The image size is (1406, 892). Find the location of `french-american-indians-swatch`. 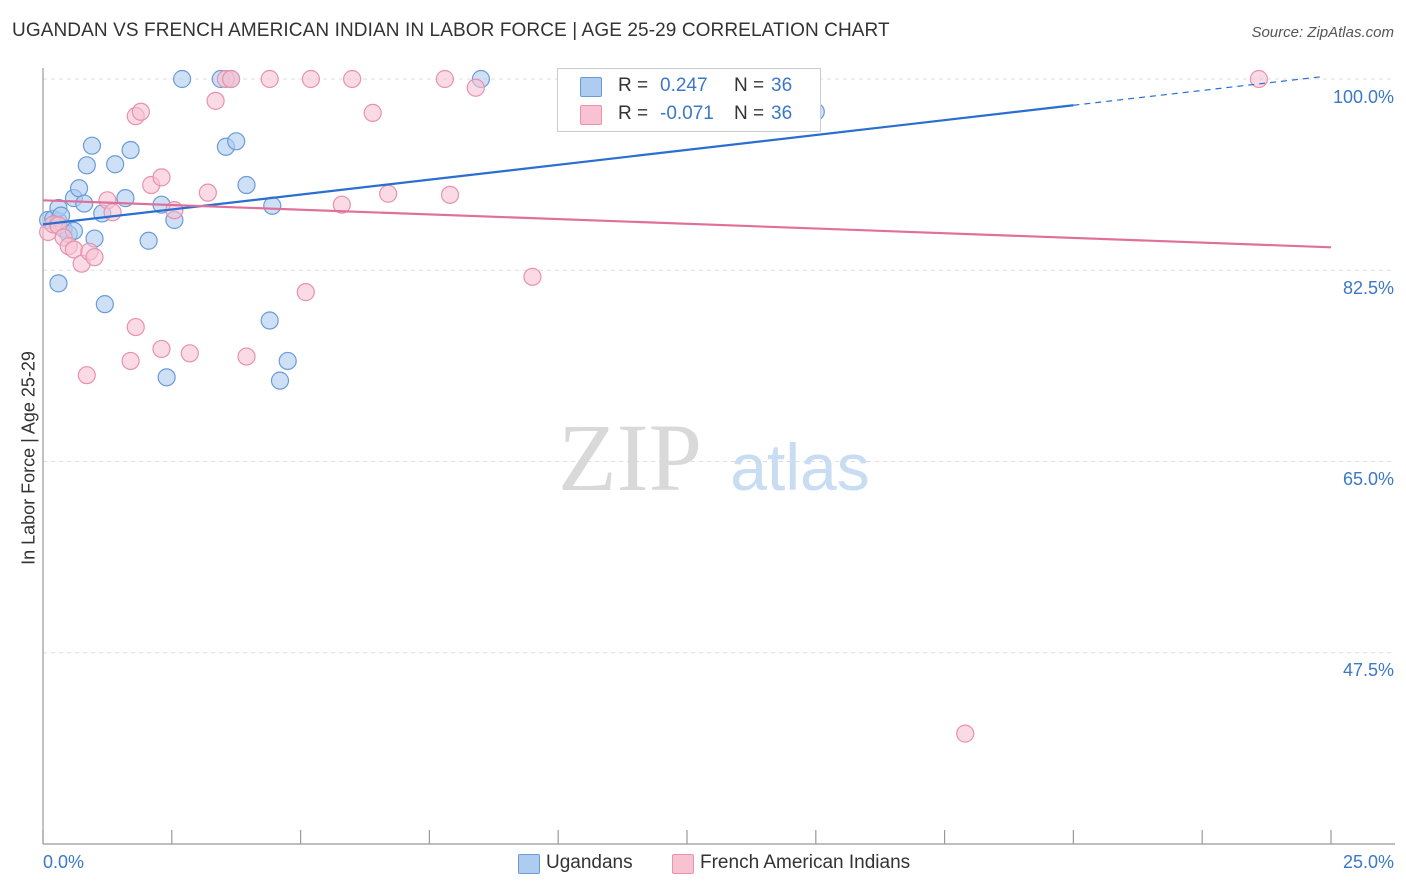

french-american-indians-swatch is located at coordinates (591, 115).